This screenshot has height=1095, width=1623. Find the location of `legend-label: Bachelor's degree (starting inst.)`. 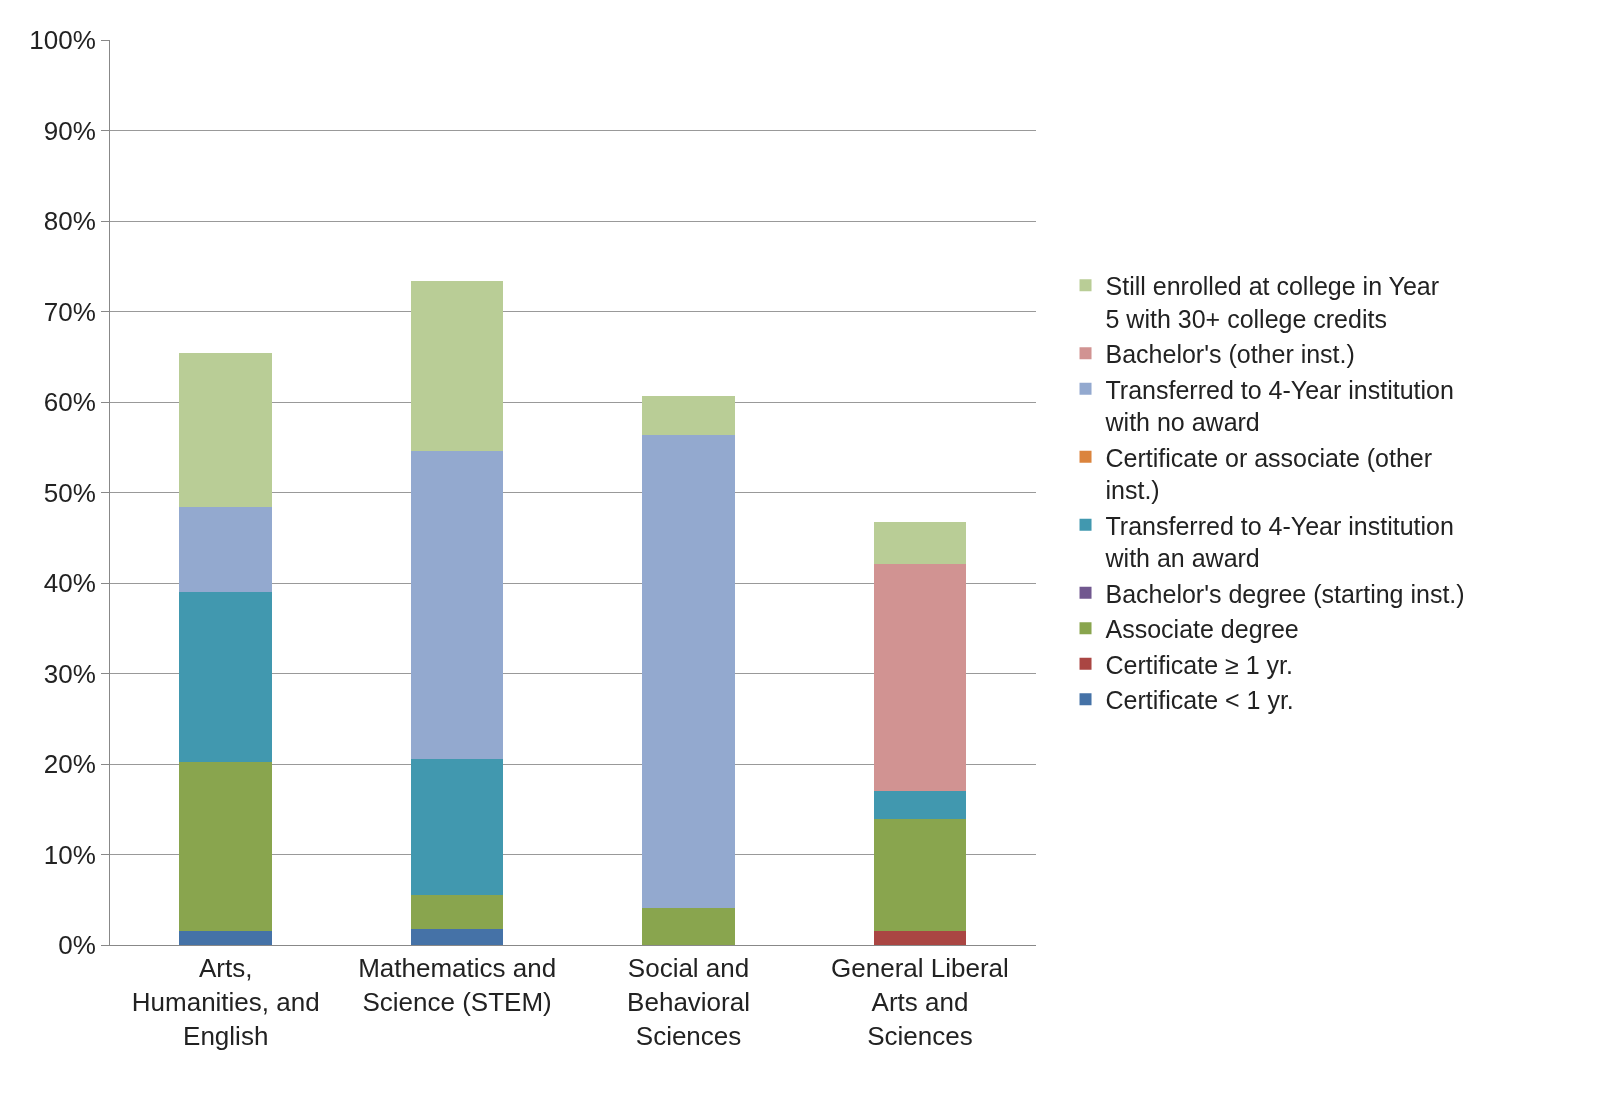

legend-label: Bachelor's degree (starting inst.) is located at coordinates (1285, 593).